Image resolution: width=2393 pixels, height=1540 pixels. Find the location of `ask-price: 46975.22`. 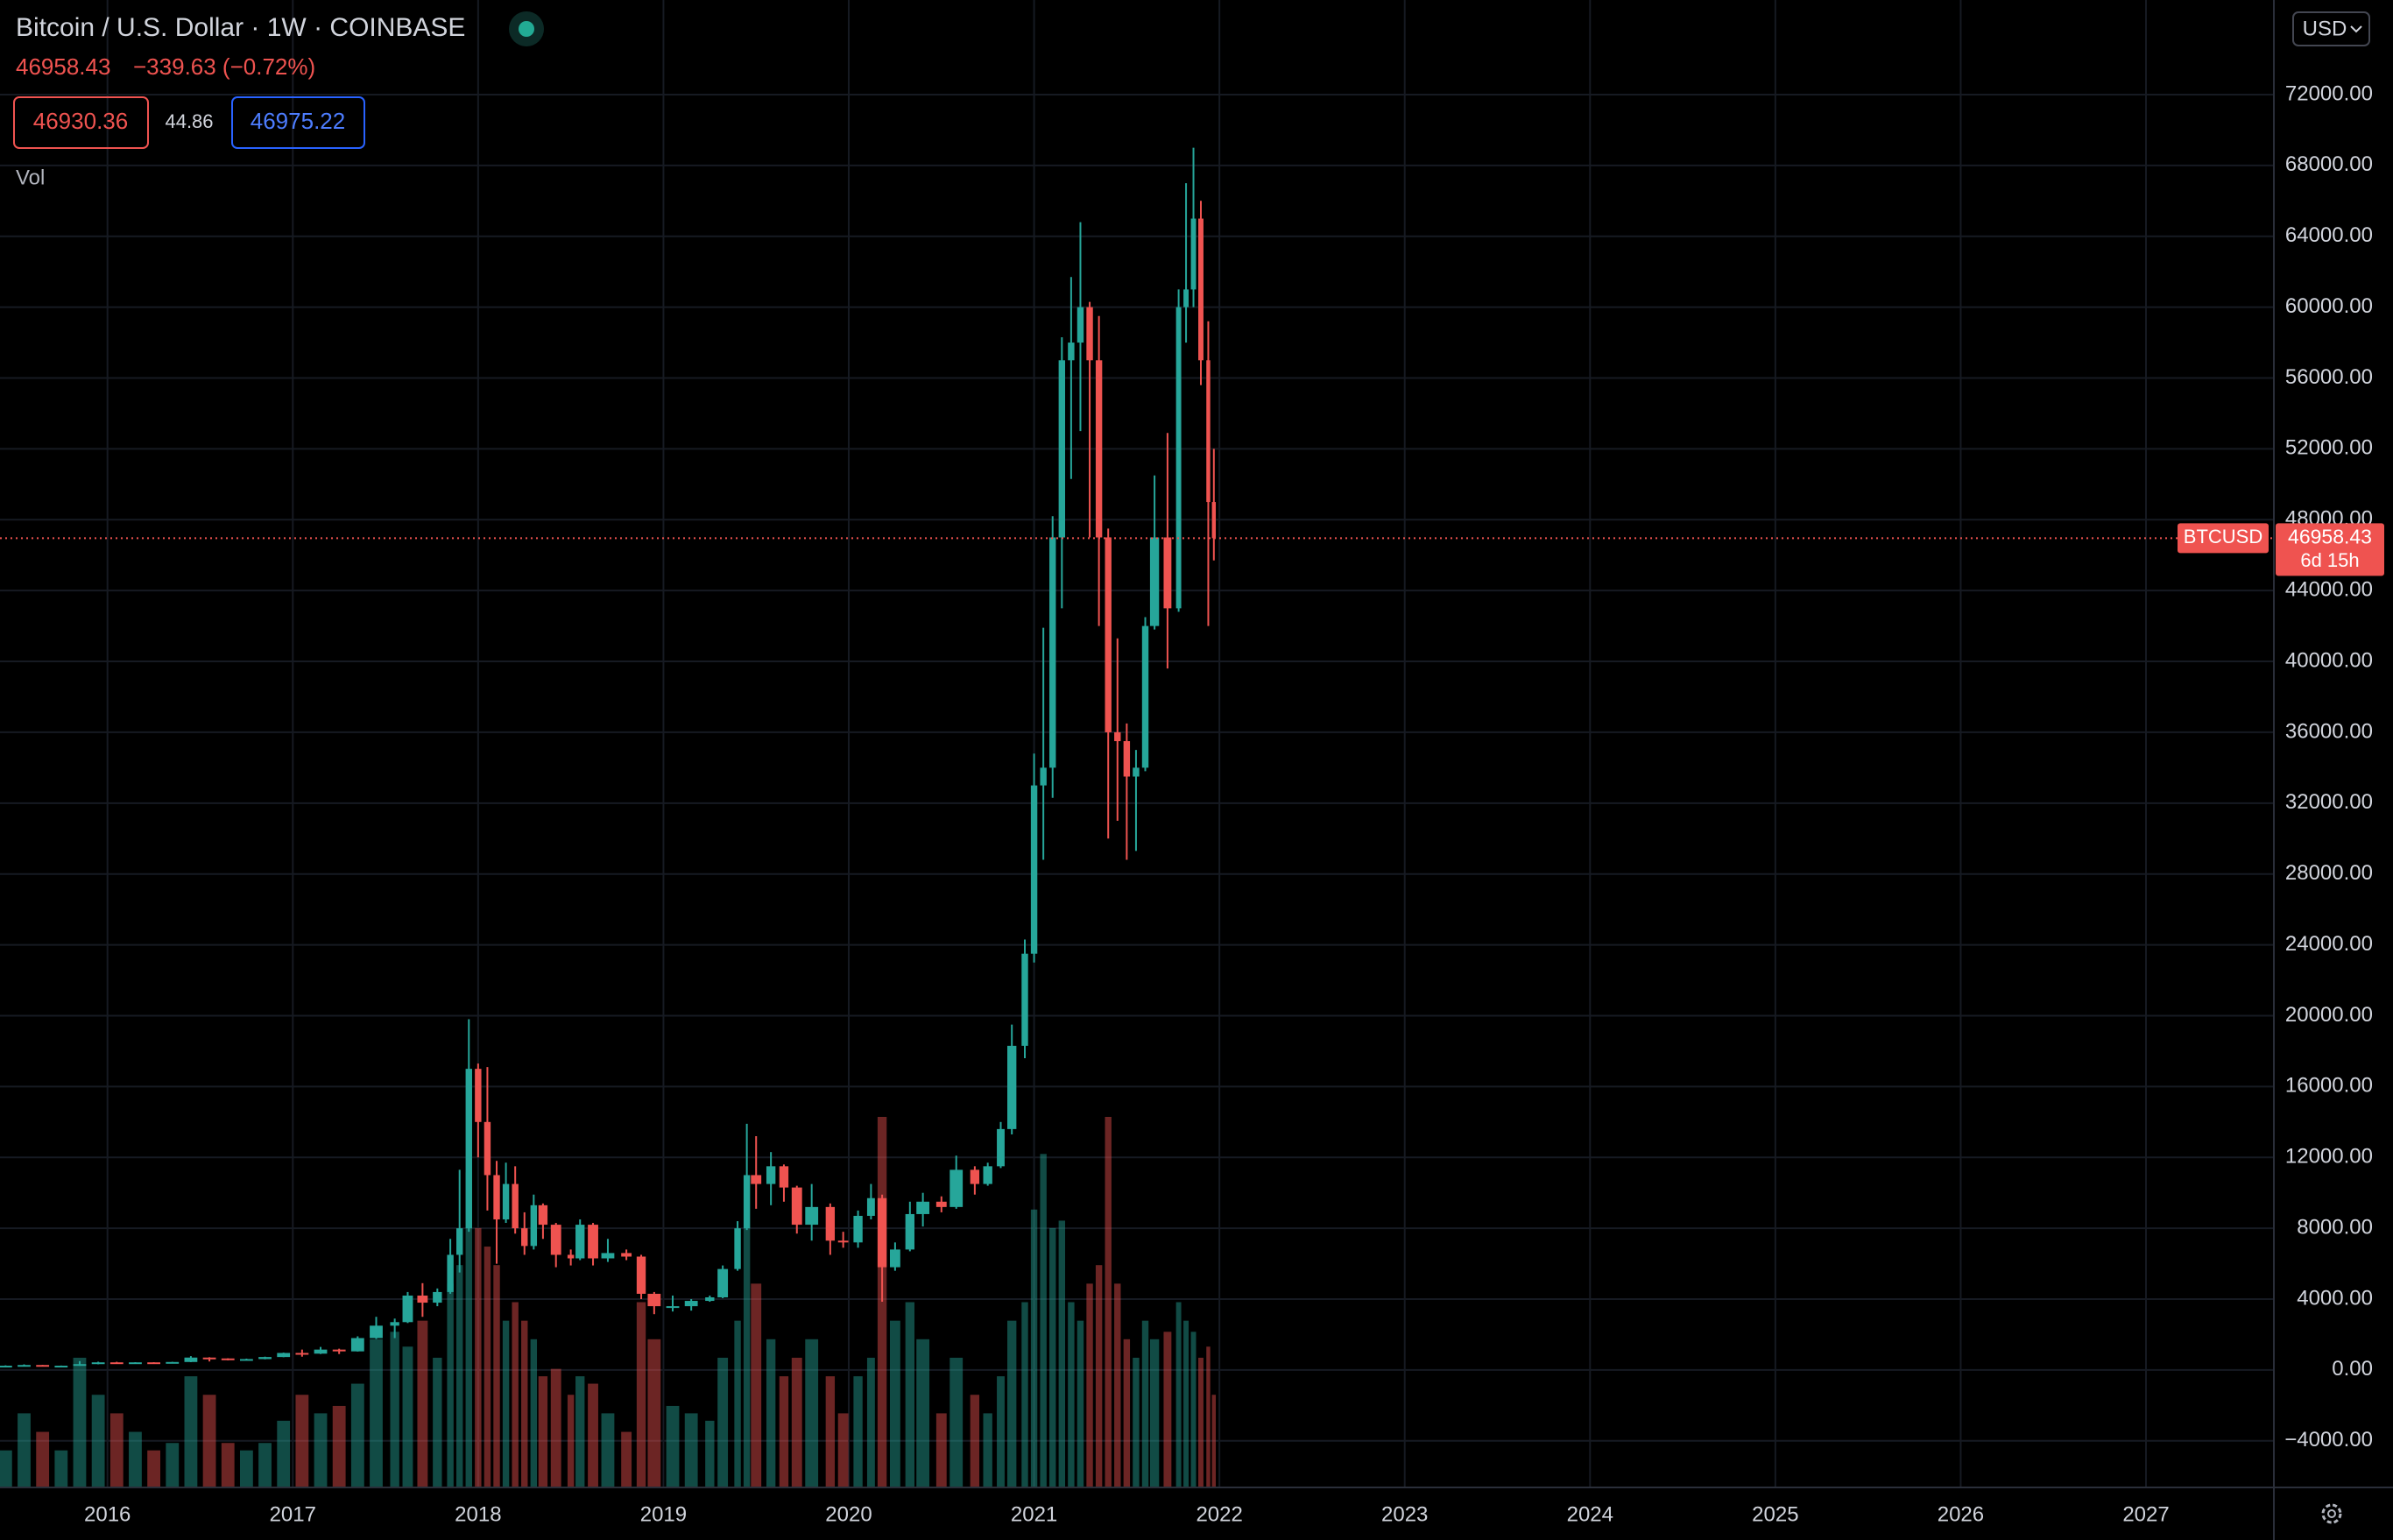

ask-price: 46975.22 is located at coordinates (298, 121).